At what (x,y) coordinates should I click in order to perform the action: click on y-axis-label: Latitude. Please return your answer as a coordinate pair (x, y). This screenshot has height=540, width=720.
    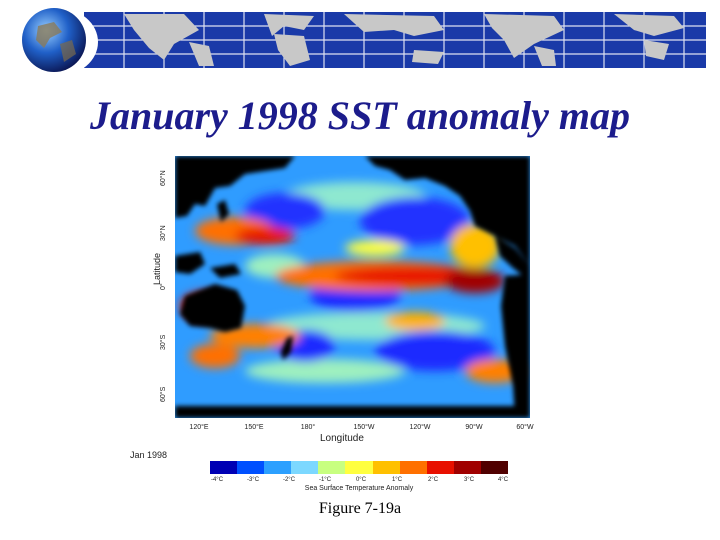
    Looking at the image, I should click on (157, 268).